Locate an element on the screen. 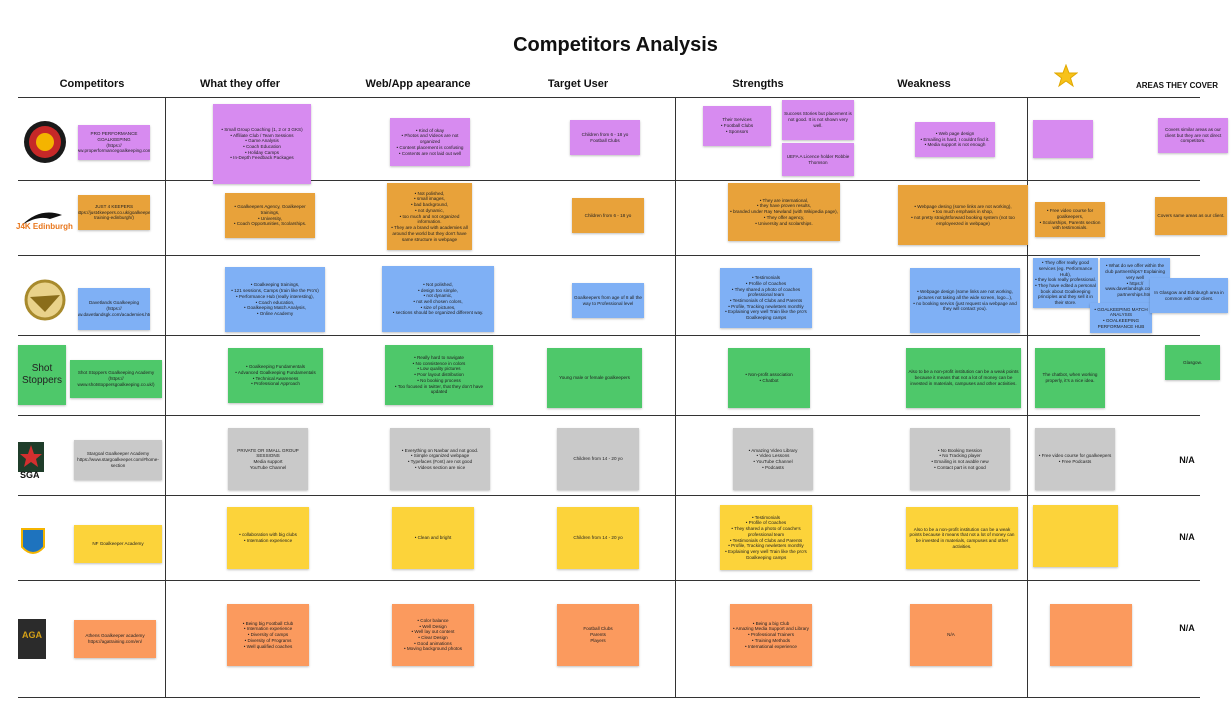  sticky-note: N/A is located at coordinates (951, 635).